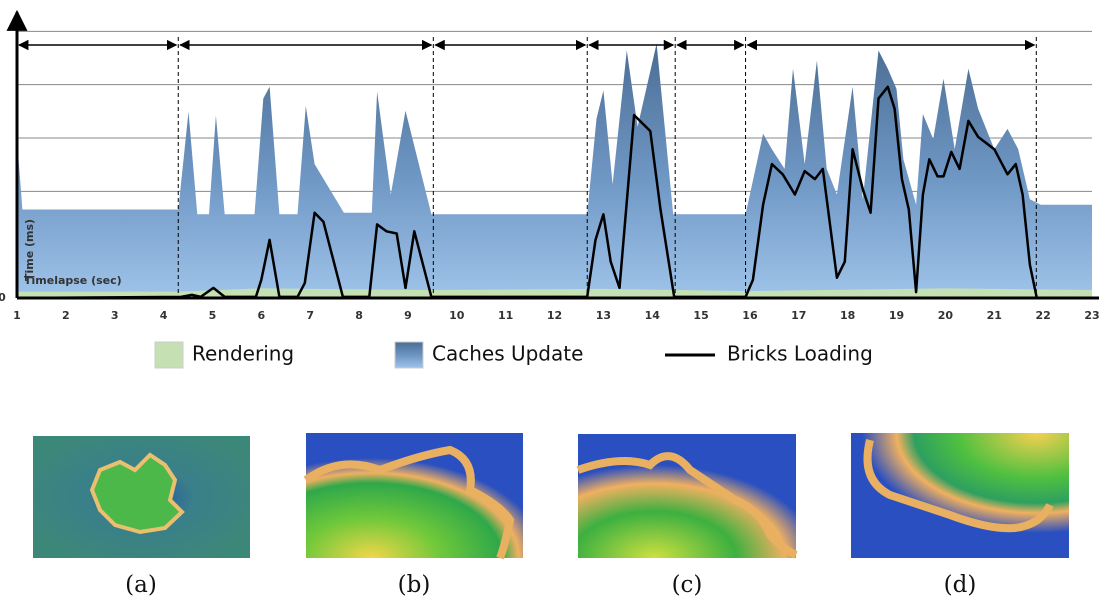  Describe the element at coordinates (359, 315) in the screenshot. I see `x-tick-label: 8` at that location.